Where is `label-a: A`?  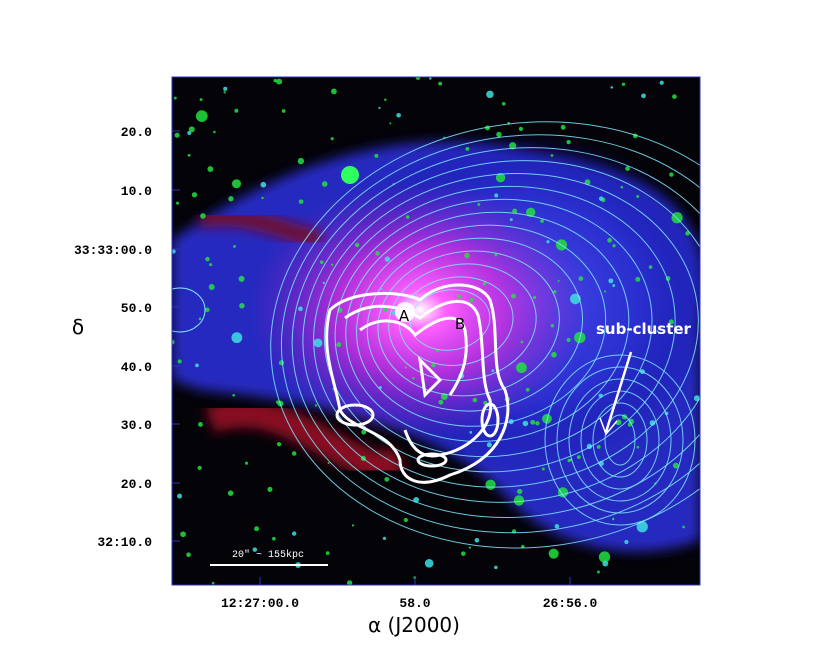
label-a: A is located at coordinates (404, 316).